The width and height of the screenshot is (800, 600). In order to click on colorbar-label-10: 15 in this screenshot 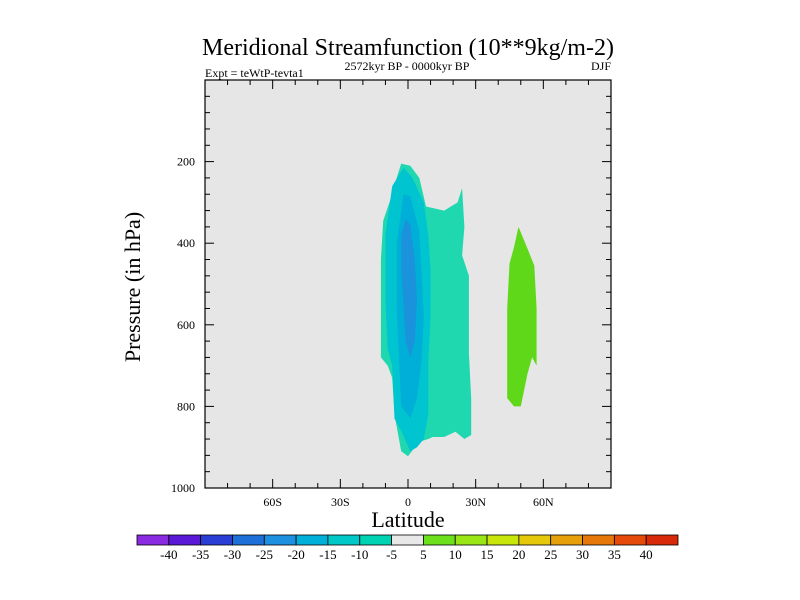, I will do `click(487, 554)`.